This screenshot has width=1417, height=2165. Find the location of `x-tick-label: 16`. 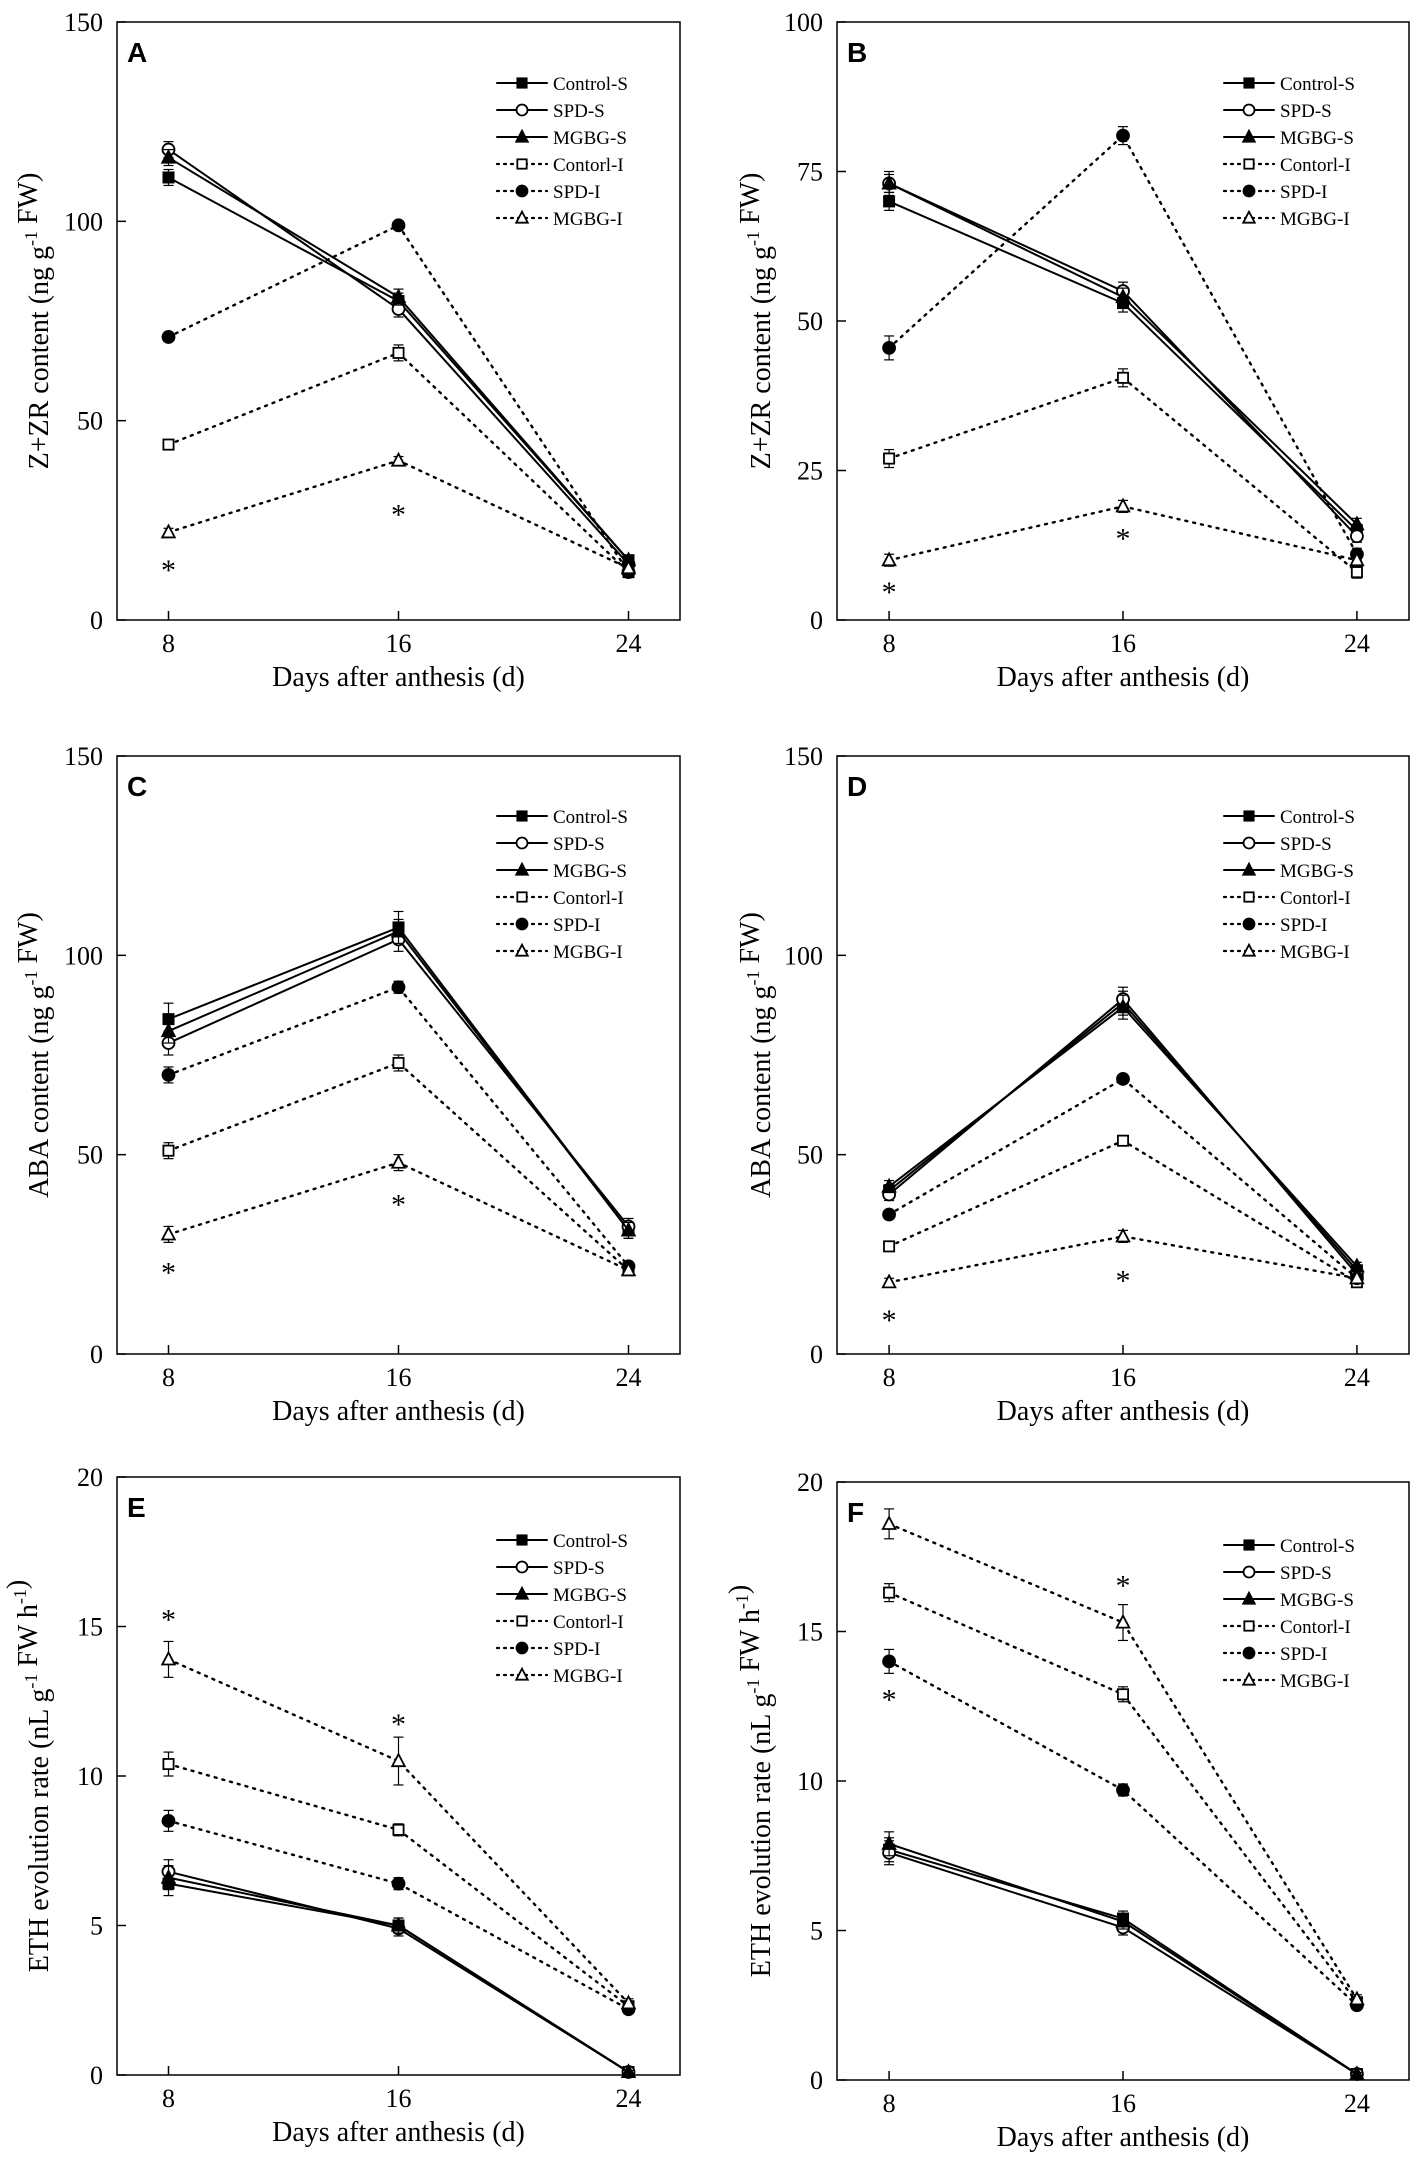

x-tick-label: 16 is located at coordinates (399, 1377).